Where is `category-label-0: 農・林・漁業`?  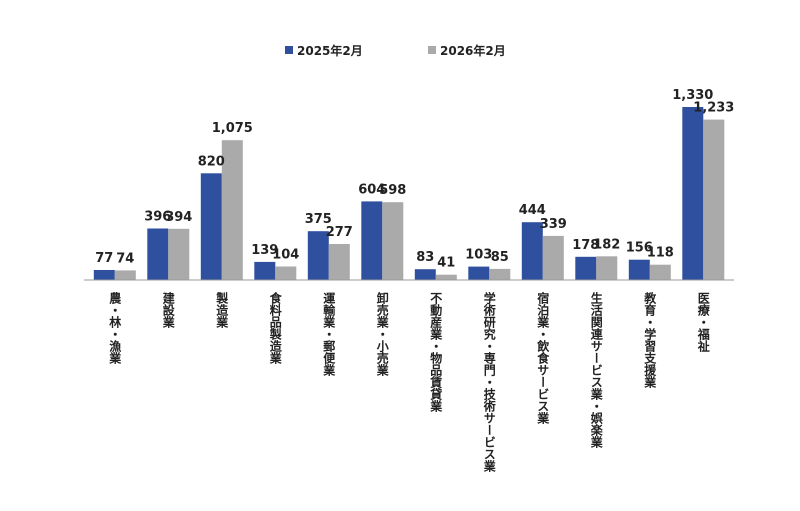
category-label-0: 農・林・漁業 is located at coordinates (115, 328).